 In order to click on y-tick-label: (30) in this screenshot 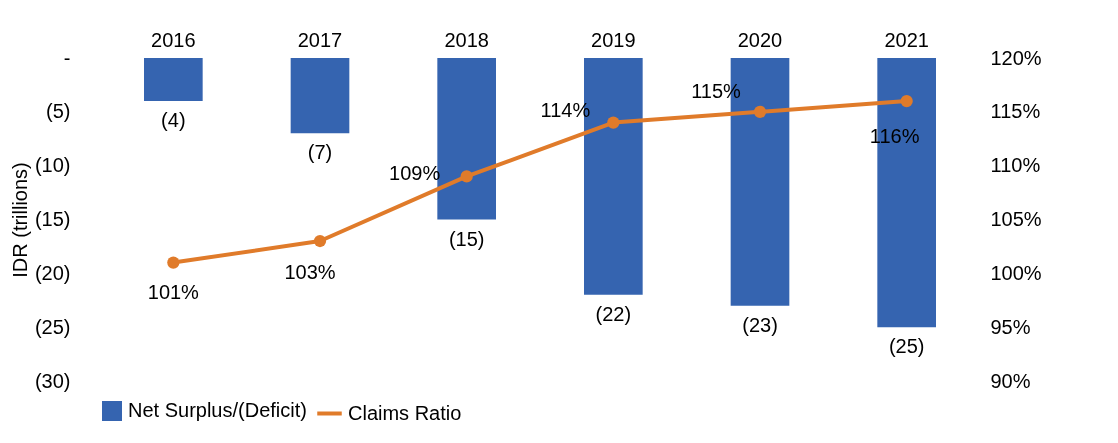, I will do `click(52, 380)`.